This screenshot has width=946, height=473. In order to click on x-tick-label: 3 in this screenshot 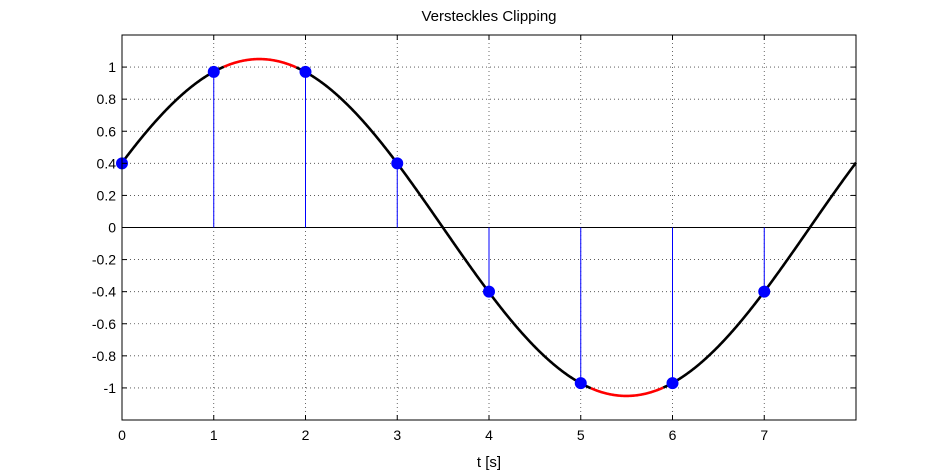, I will do `click(397, 435)`.